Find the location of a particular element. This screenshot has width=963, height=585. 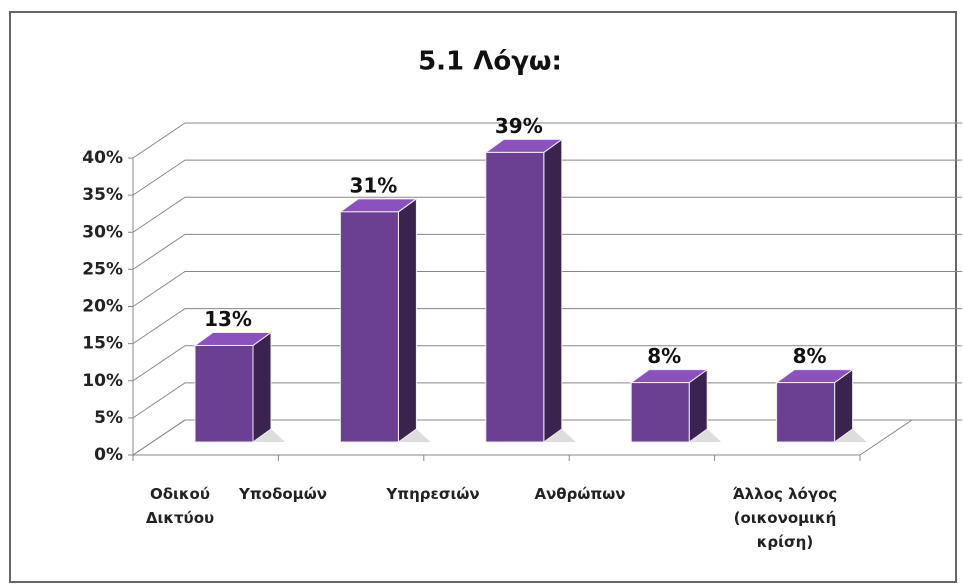

y-tick-label: 10% is located at coordinates (102, 381).